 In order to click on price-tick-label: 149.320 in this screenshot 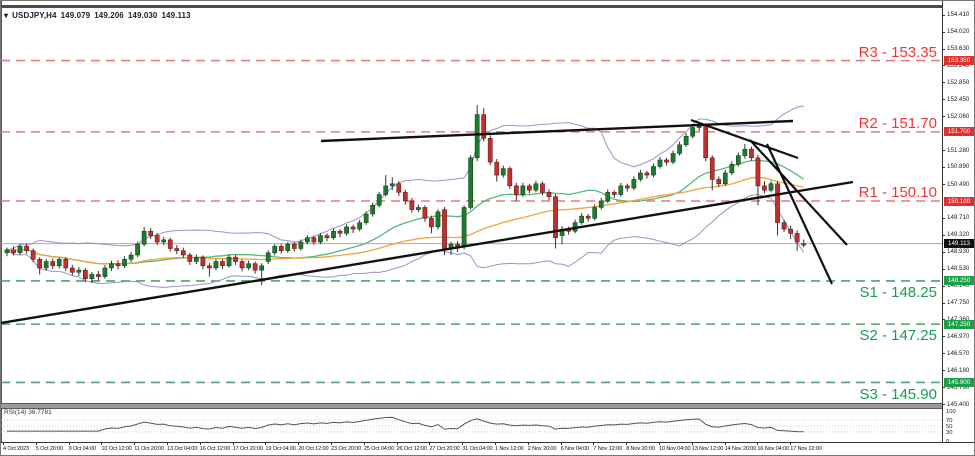, I will do `click(958, 235)`.